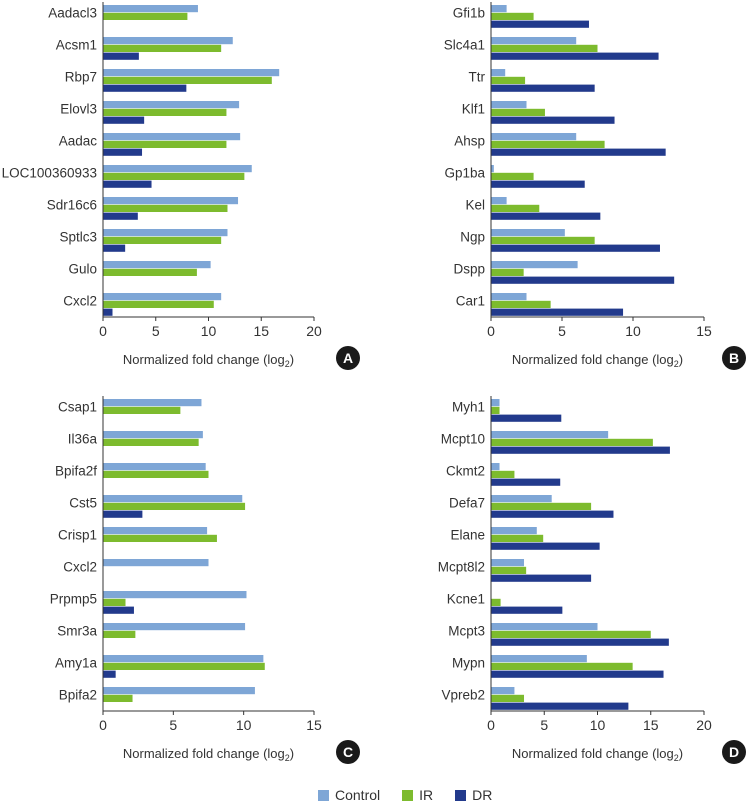 The height and width of the screenshot is (804, 747). Describe the element at coordinates (120, 216) in the screenshot. I see `bar-a-sdr16c6-dr` at that location.